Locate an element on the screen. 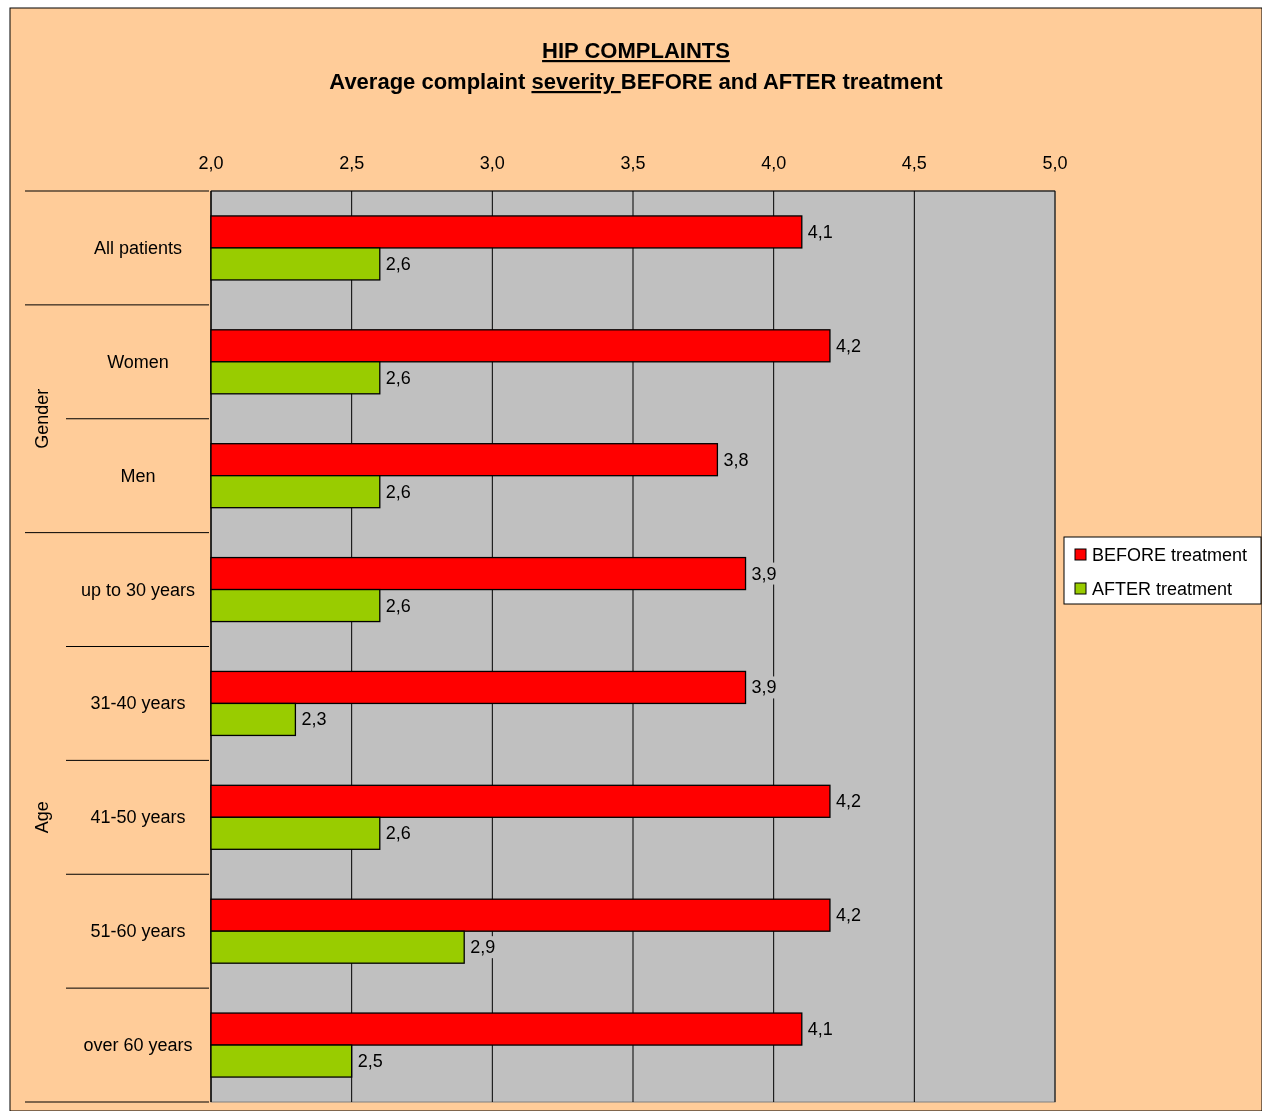 The height and width of the screenshot is (1111, 1262). chart-title: HIP COMPLAINTS is located at coordinates (636, 50).